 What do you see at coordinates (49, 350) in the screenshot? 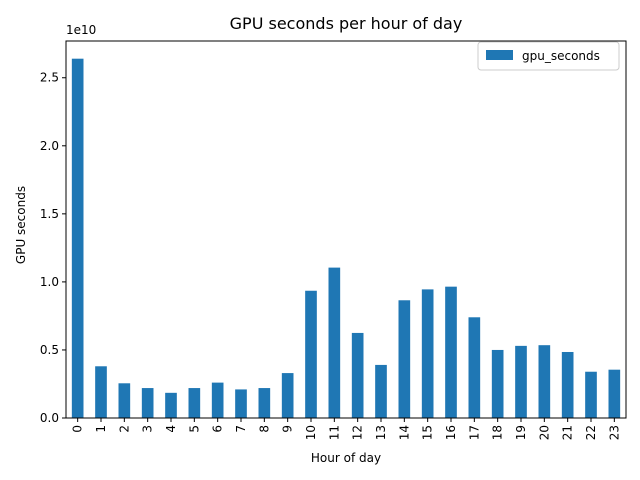
I see `y-tick-label: 0.5` at bounding box center [49, 350].